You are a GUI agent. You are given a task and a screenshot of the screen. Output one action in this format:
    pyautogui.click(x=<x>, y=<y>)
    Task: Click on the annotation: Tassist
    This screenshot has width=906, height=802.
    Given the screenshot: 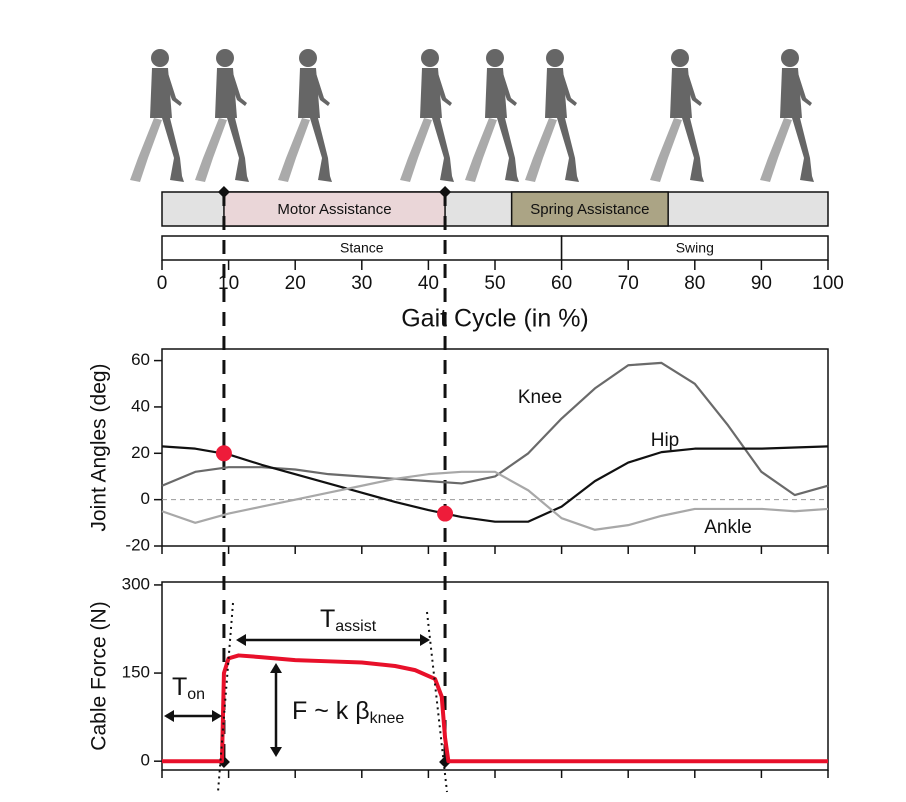 What is the action you would take?
    pyautogui.click(x=348, y=620)
    